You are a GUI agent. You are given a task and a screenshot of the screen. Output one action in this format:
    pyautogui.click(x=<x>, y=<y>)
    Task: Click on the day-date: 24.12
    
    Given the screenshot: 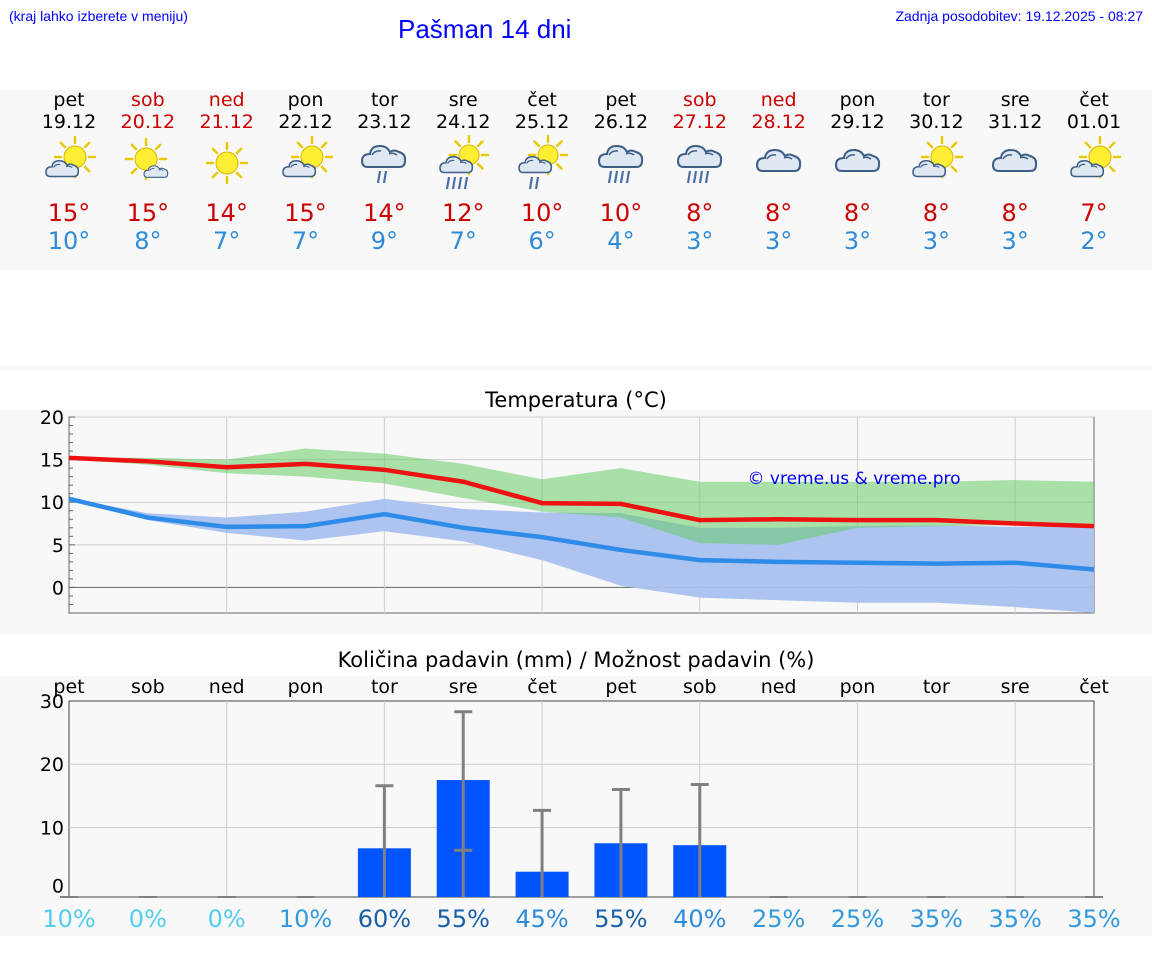 What is the action you would take?
    pyautogui.click(x=463, y=122)
    